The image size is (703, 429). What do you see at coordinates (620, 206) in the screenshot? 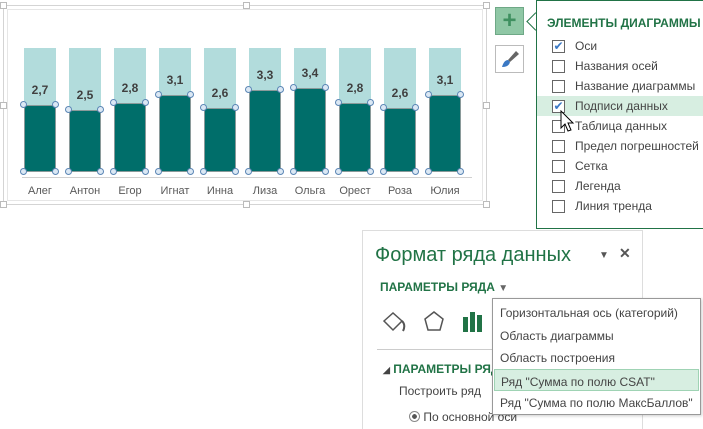
I see `chart-element-item: Линия тренда` at bounding box center [620, 206].